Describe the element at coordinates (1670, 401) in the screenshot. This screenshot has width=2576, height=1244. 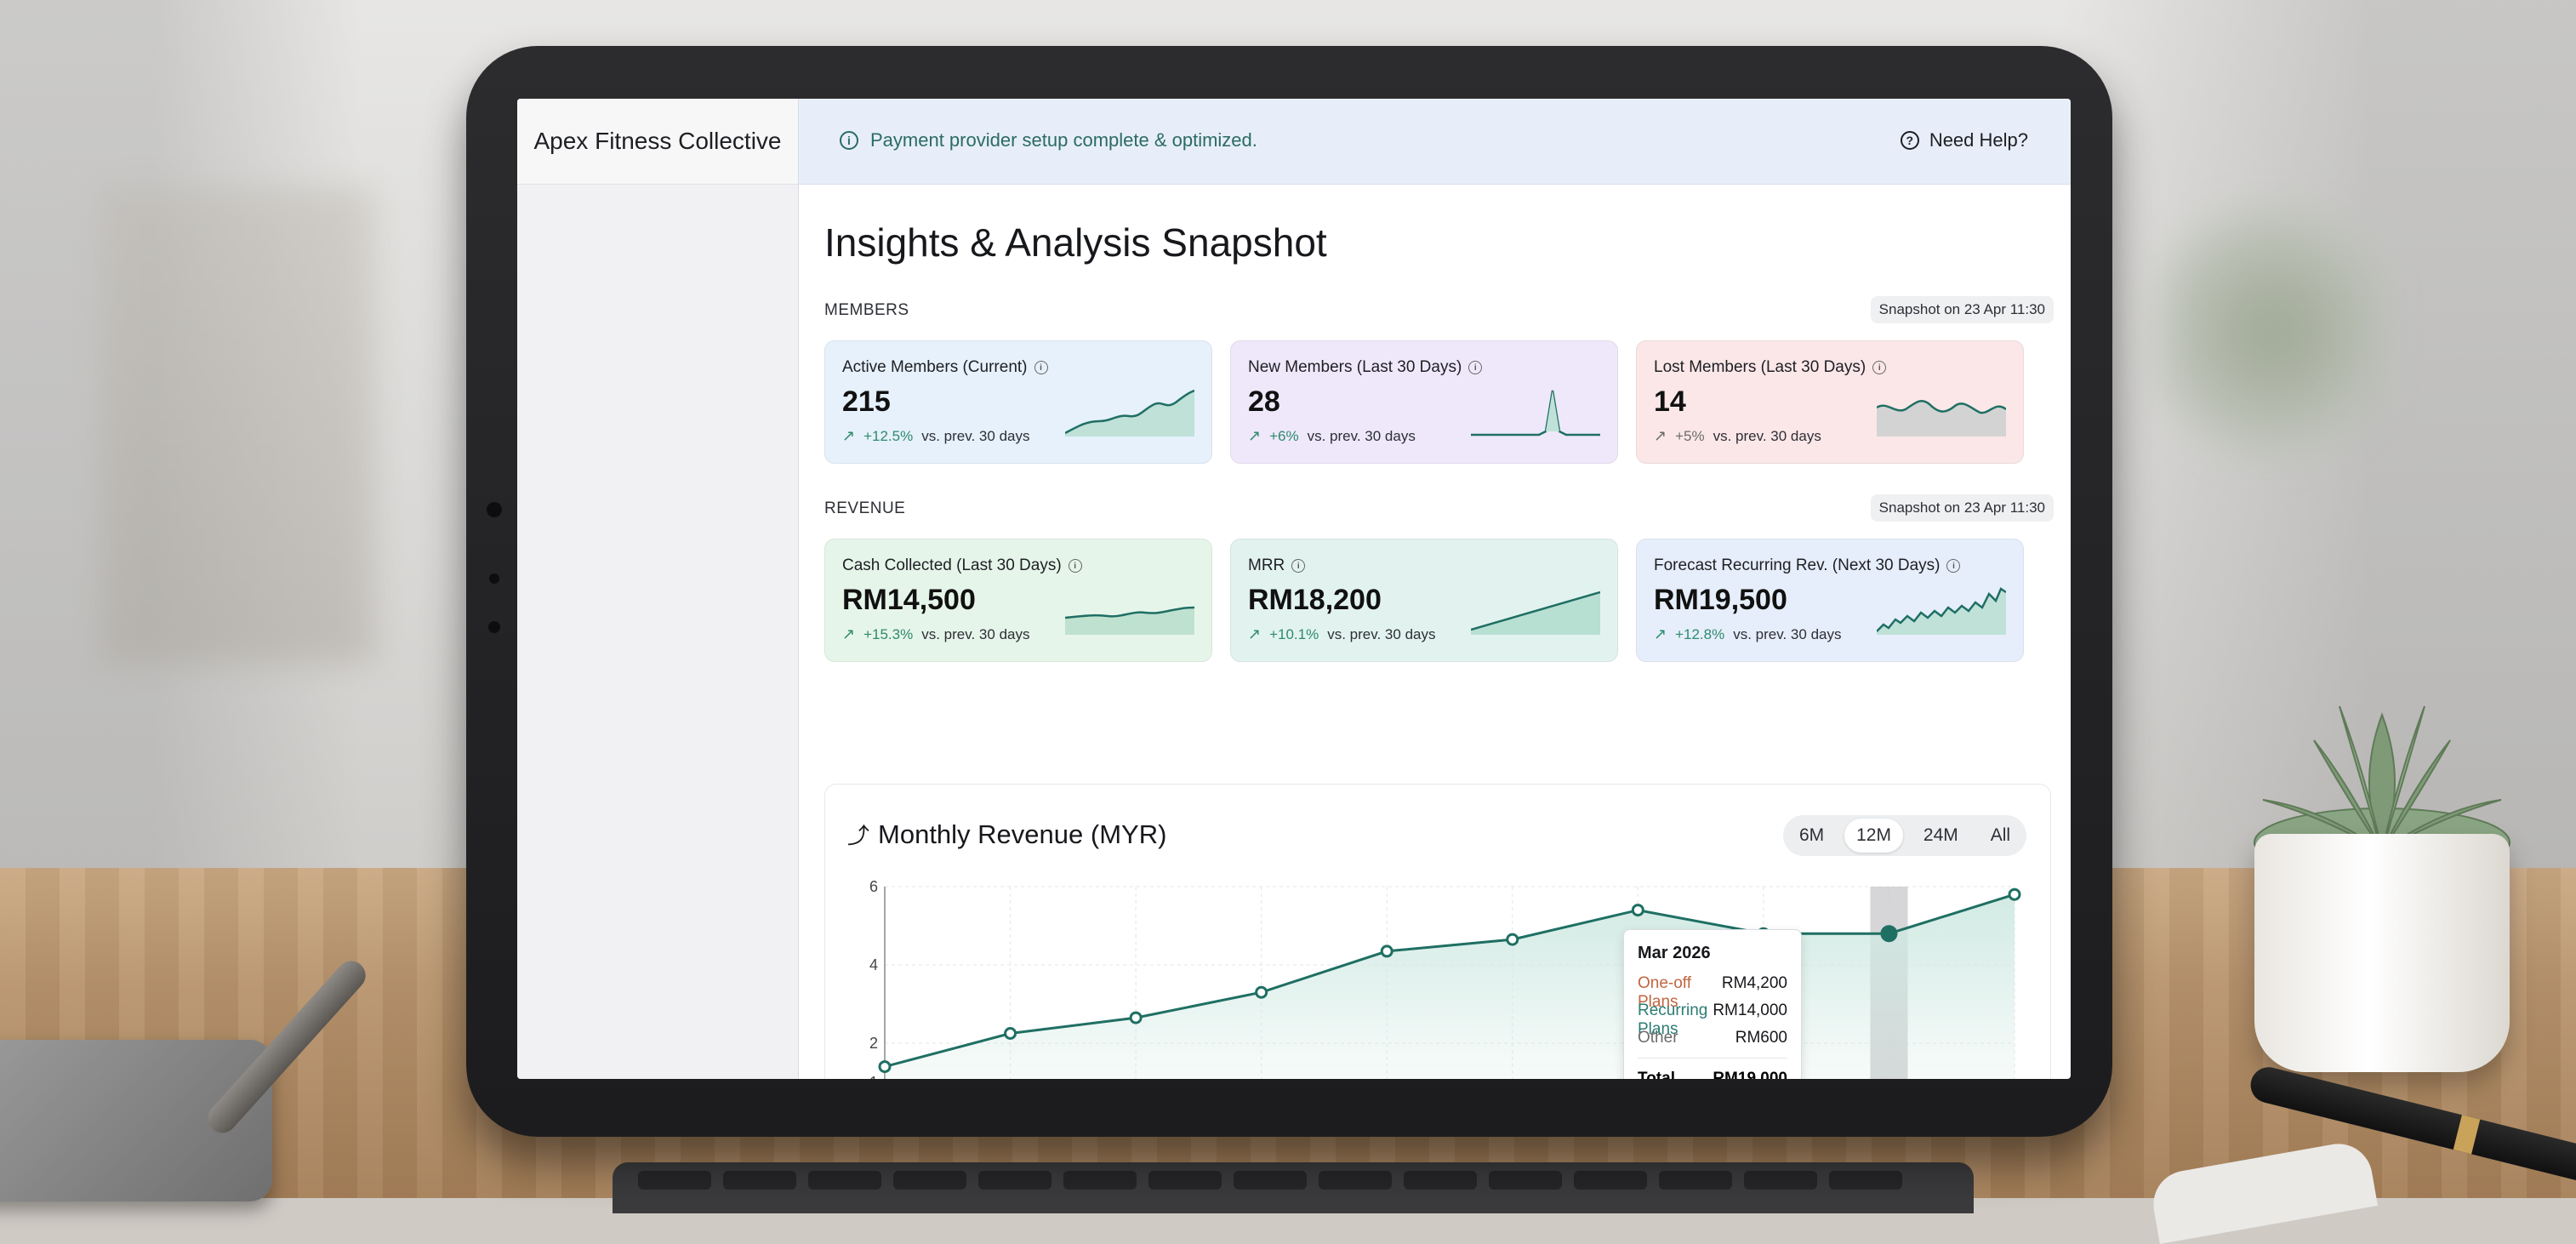
I see `card-value: 14` at that location.